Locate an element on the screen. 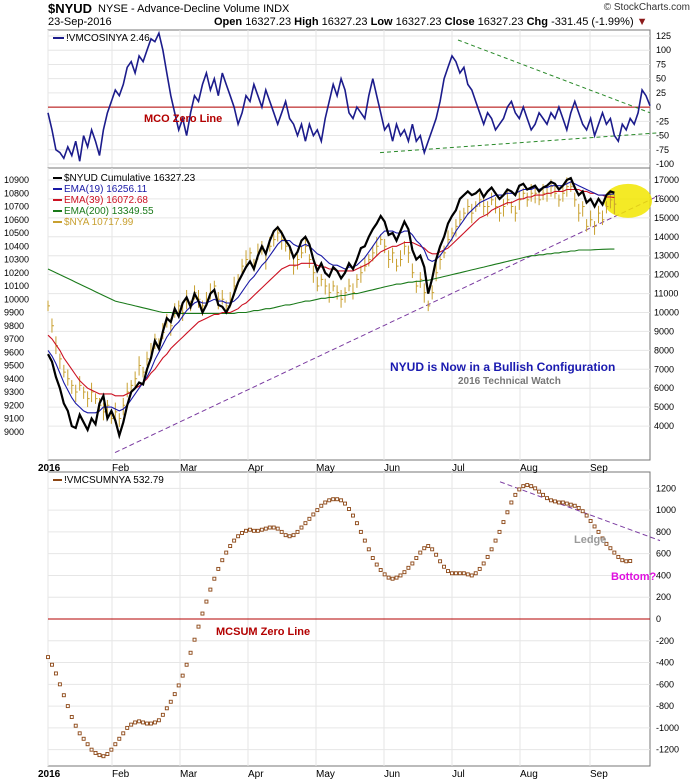 Image resolution: width=700 pixels, height=780 pixels. nyud-left-tick-label: 9000 is located at coordinates (14, 432).